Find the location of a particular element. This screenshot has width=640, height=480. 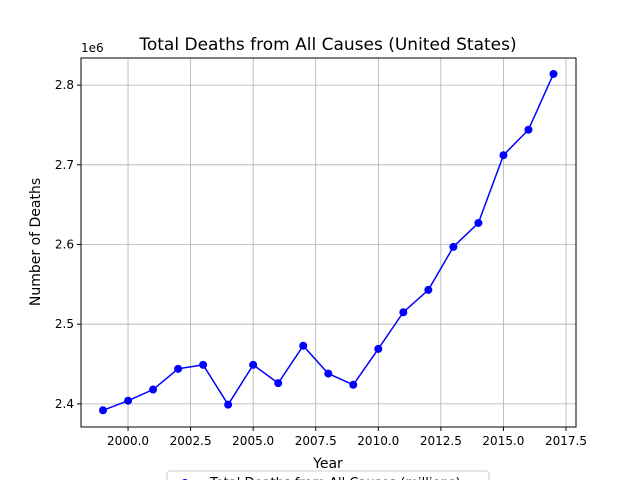

x-tick-label: 2002.5 is located at coordinates (191, 441).